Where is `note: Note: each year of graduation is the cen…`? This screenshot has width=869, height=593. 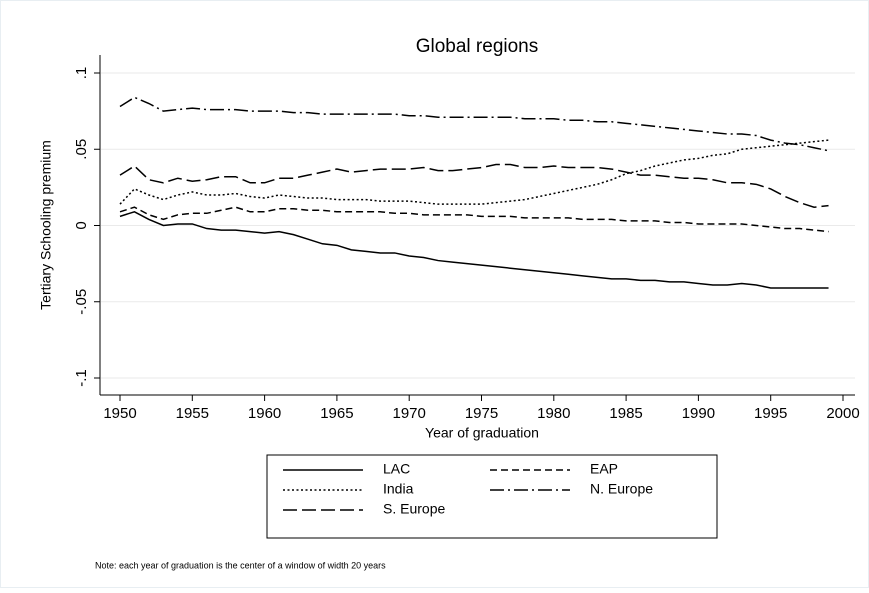
note: Note: each year of graduation is the cen… is located at coordinates (240, 565).